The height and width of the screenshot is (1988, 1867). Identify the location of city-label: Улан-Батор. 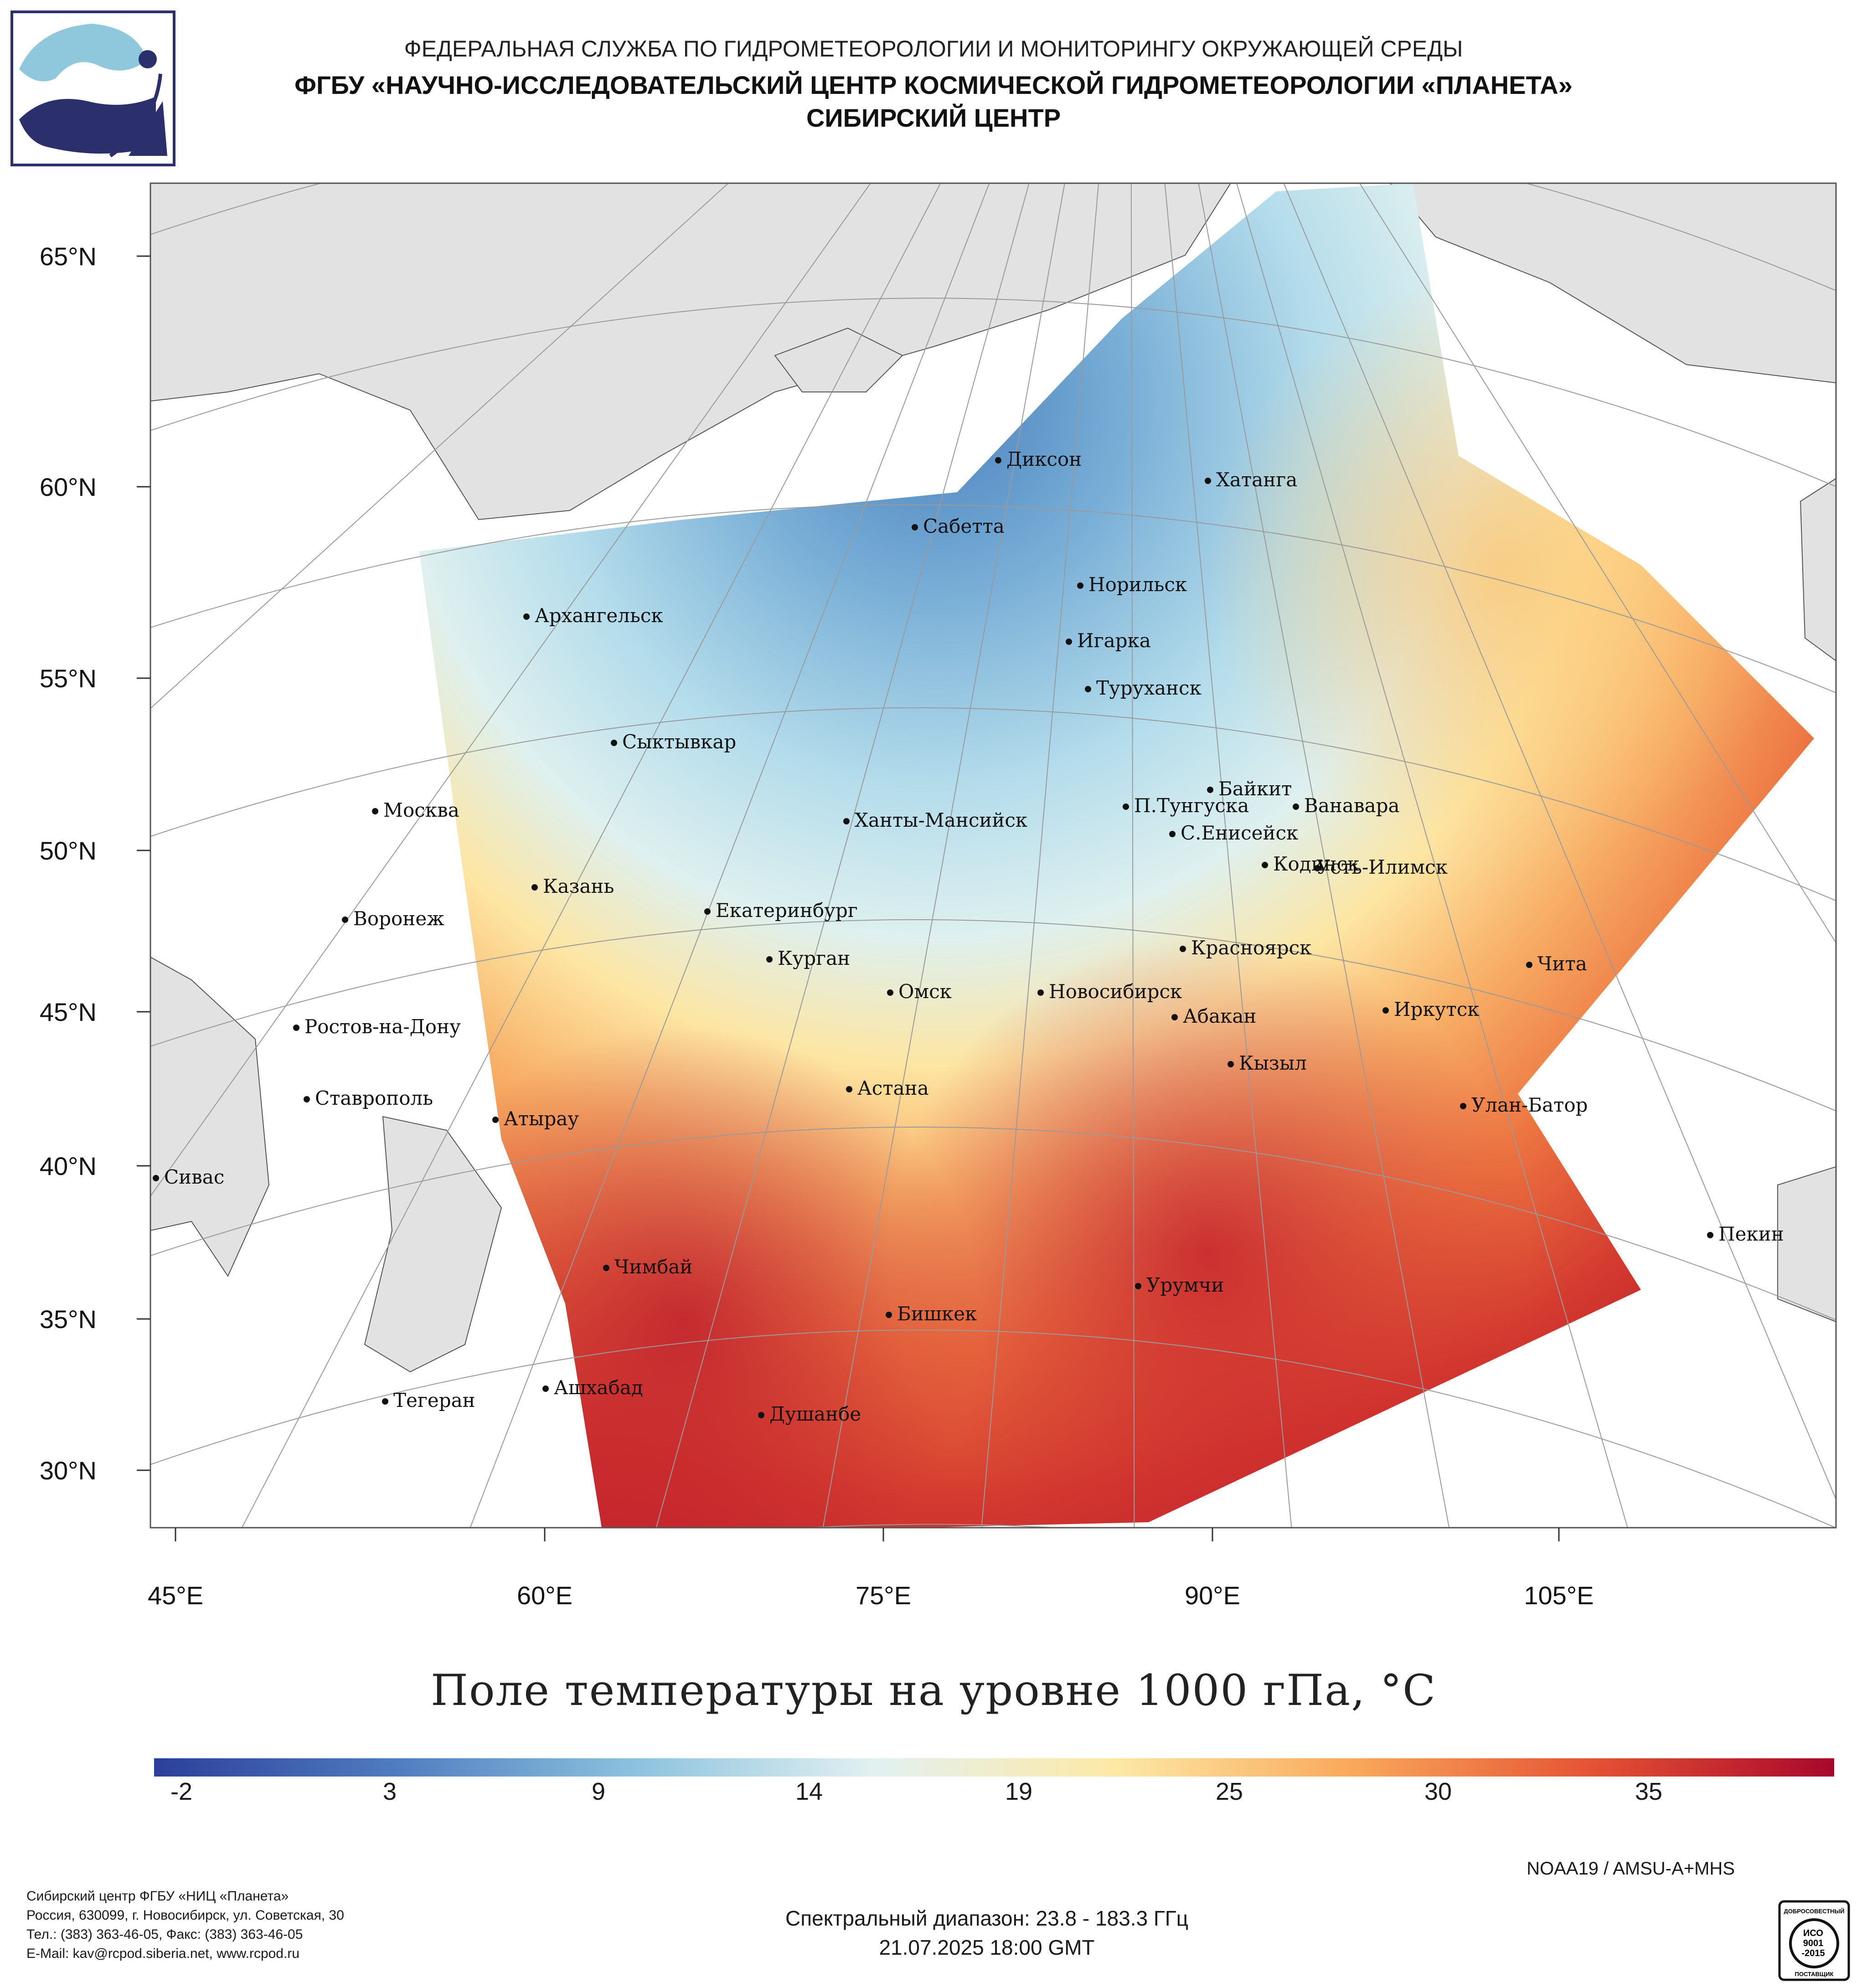
(1529, 1105).